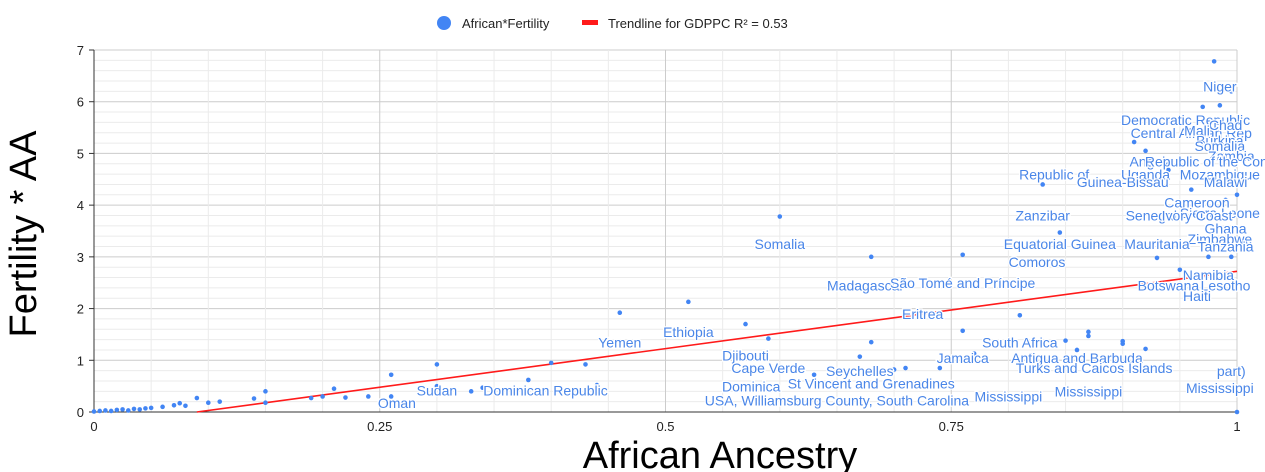 The height and width of the screenshot is (472, 1265). What do you see at coordinates (1157, 244) in the screenshot?
I see `point-label: Mauritania` at bounding box center [1157, 244].